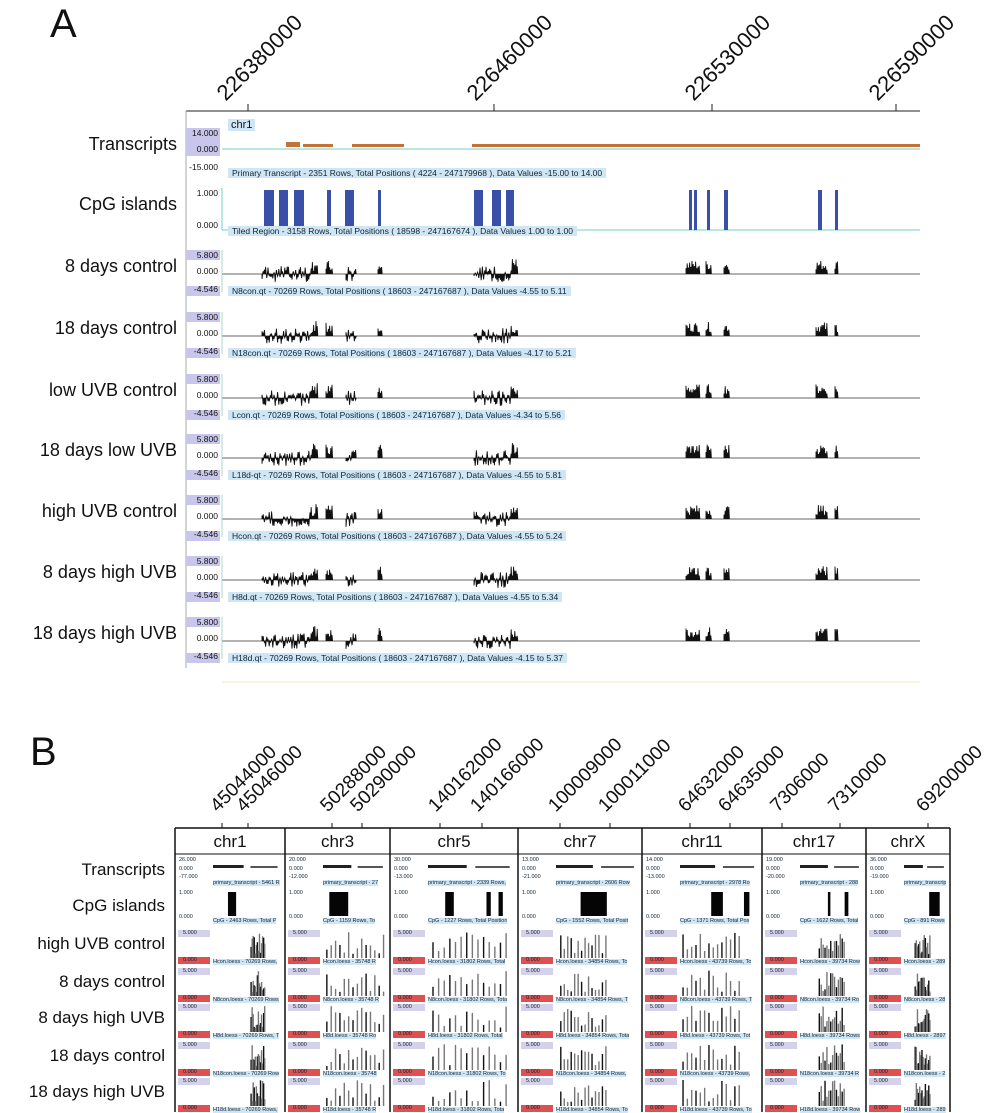 The image size is (1000, 1113). I want to click on y-tick-bot: -4.546, so click(205, 473).